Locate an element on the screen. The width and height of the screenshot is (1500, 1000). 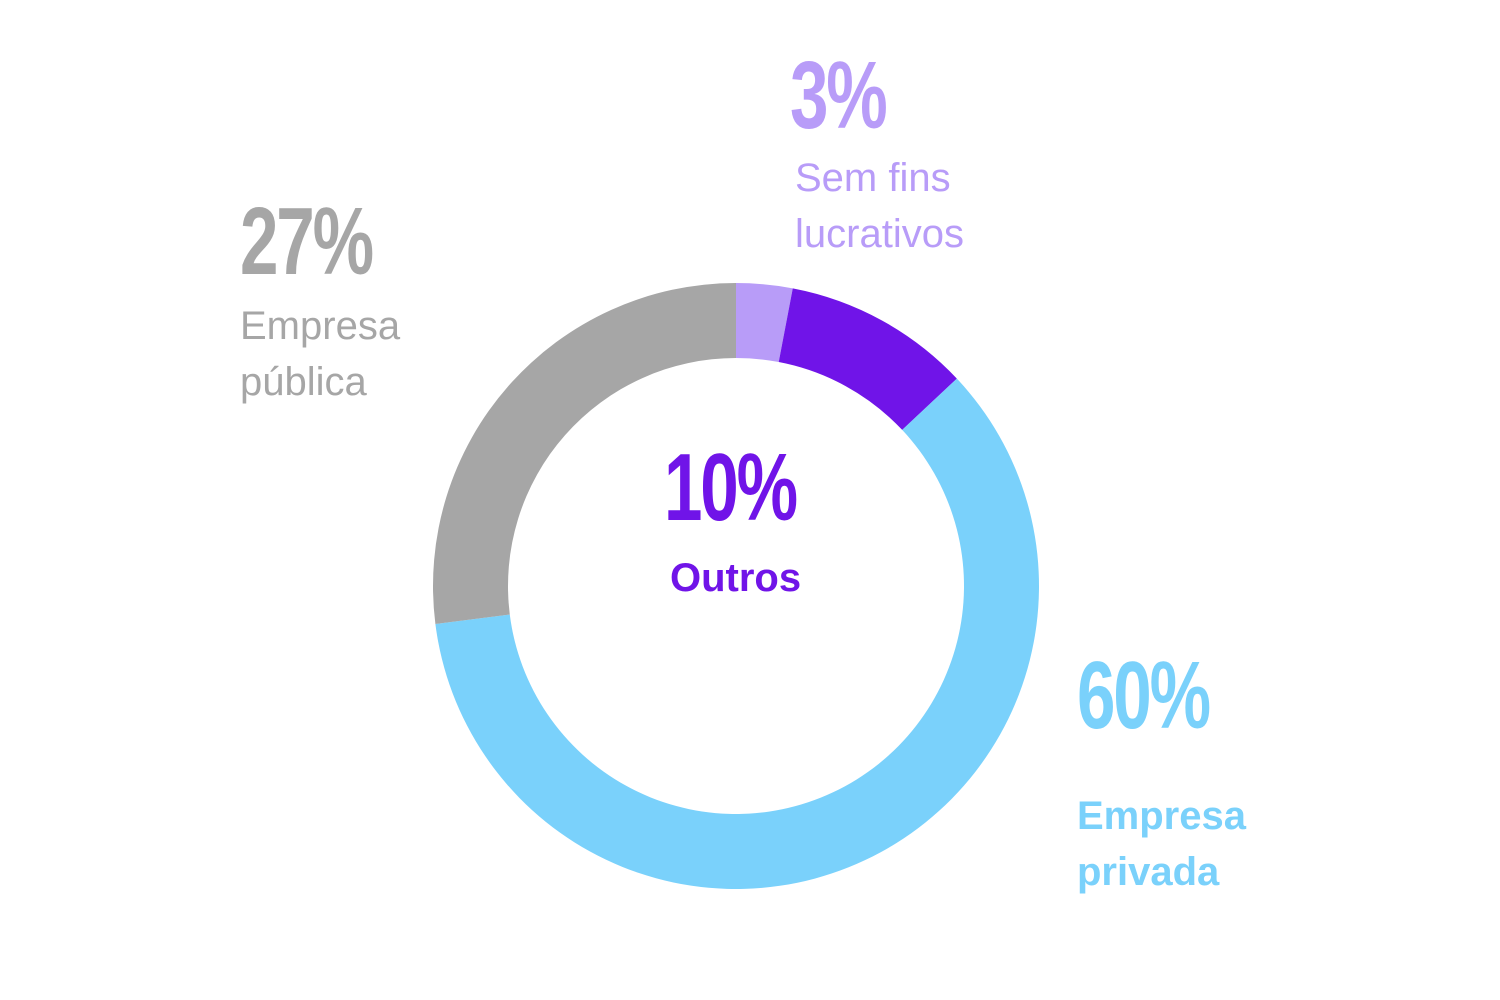
value-label: 60% is located at coordinates (1144, 695).